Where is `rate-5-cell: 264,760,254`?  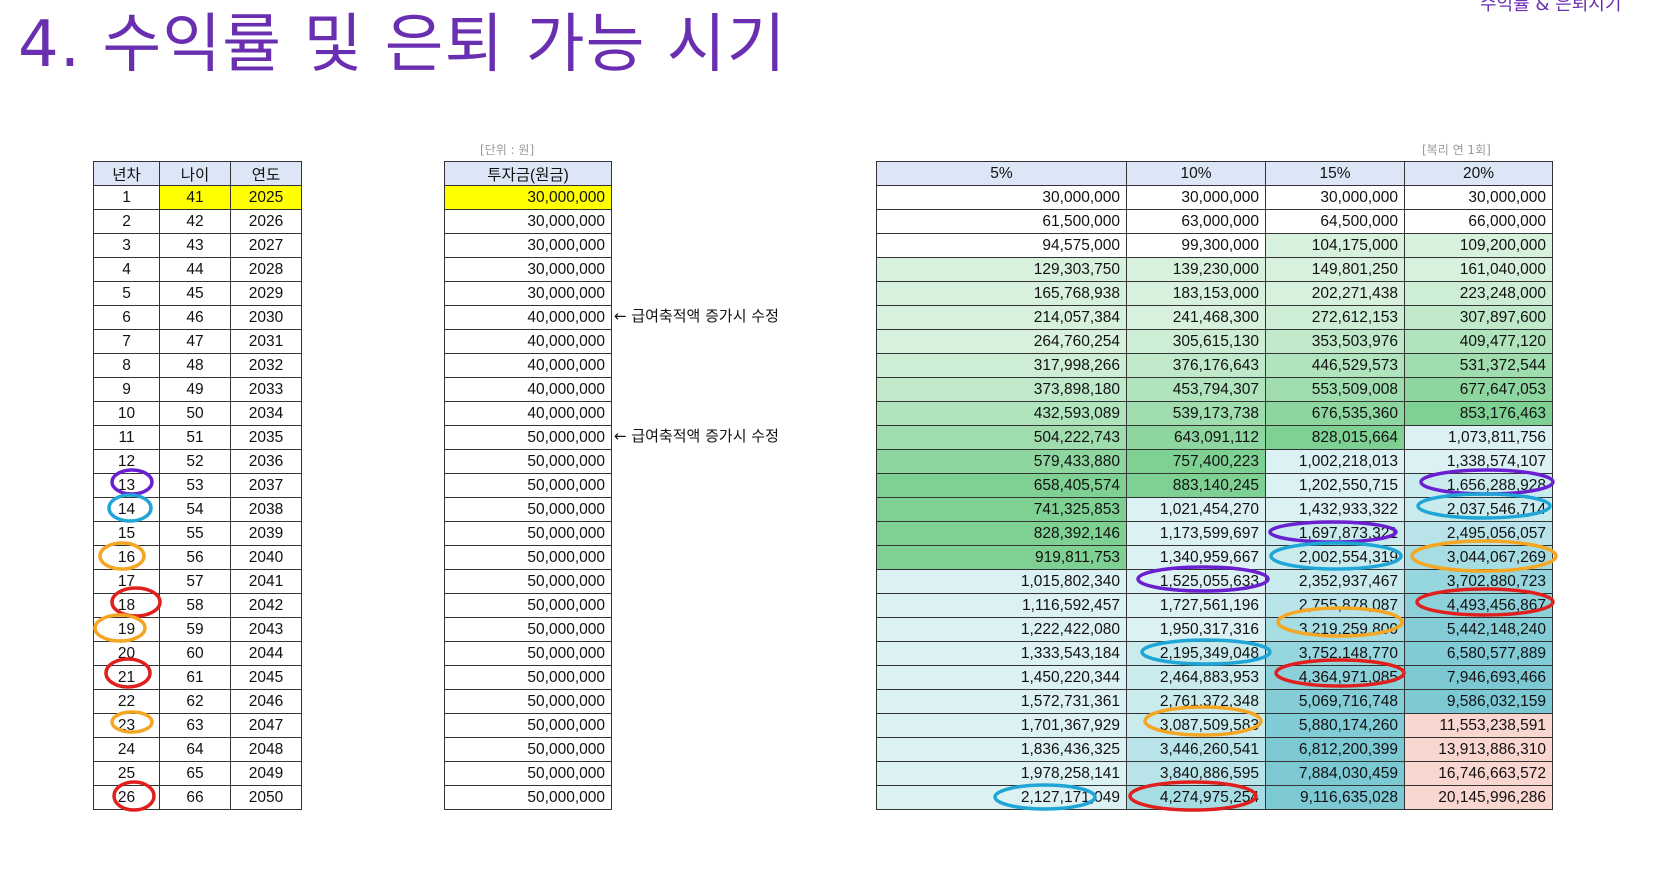 rate-5-cell: 264,760,254 is located at coordinates (1001, 341).